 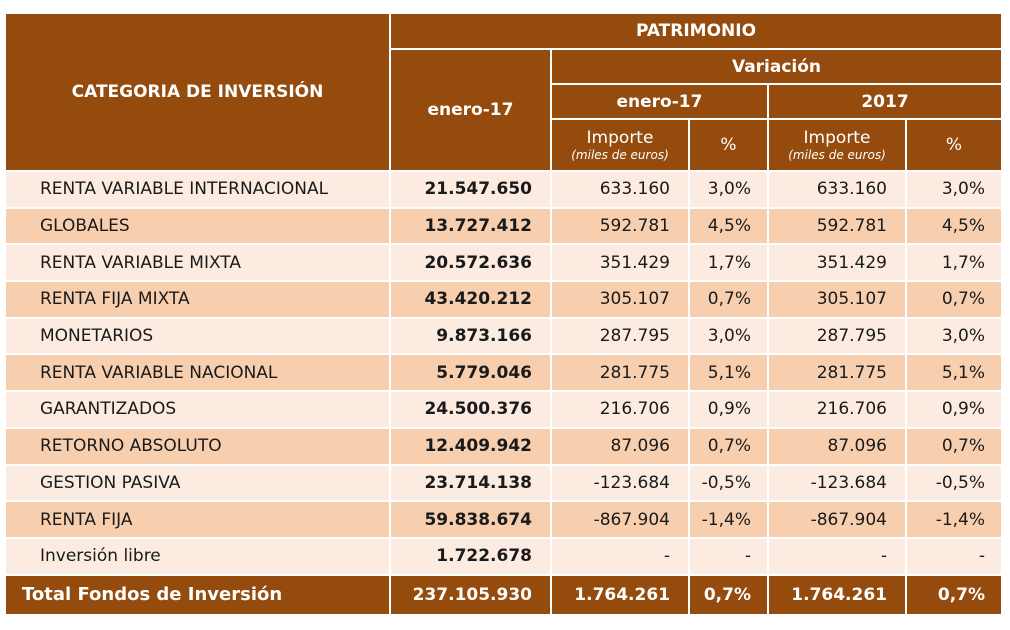 What do you see at coordinates (620, 373) in the screenshot?
I see `row-importe-enero: 281.775` at bounding box center [620, 373].